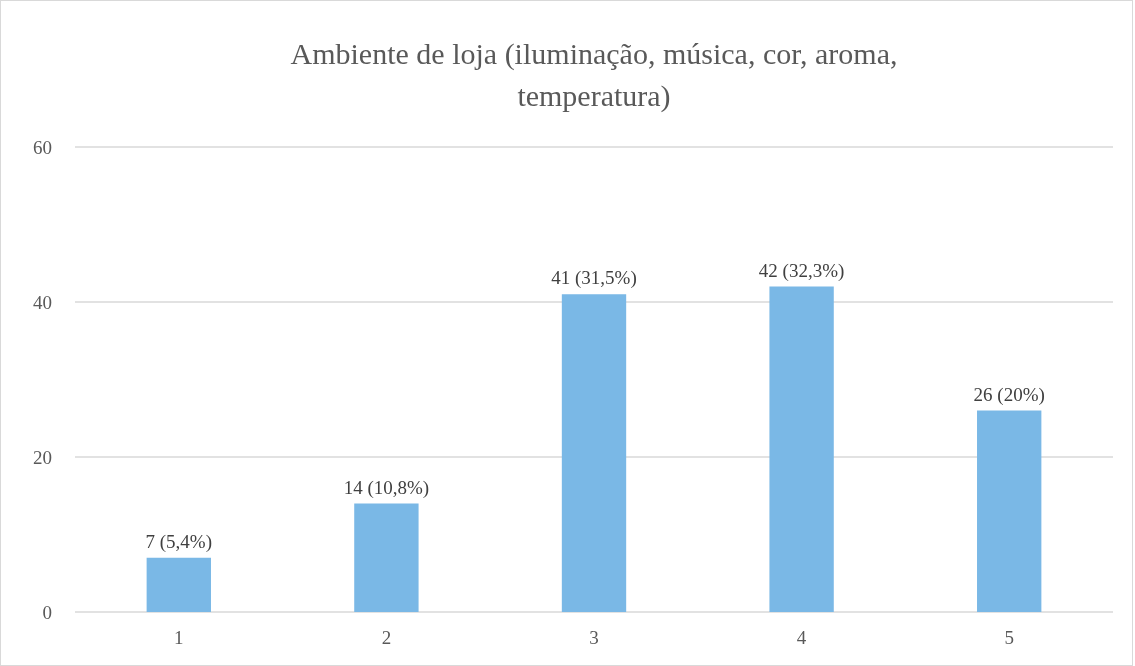  What do you see at coordinates (594, 637) in the screenshot?
I see `x-tick-label: 3` at bounding box center [594, 637].